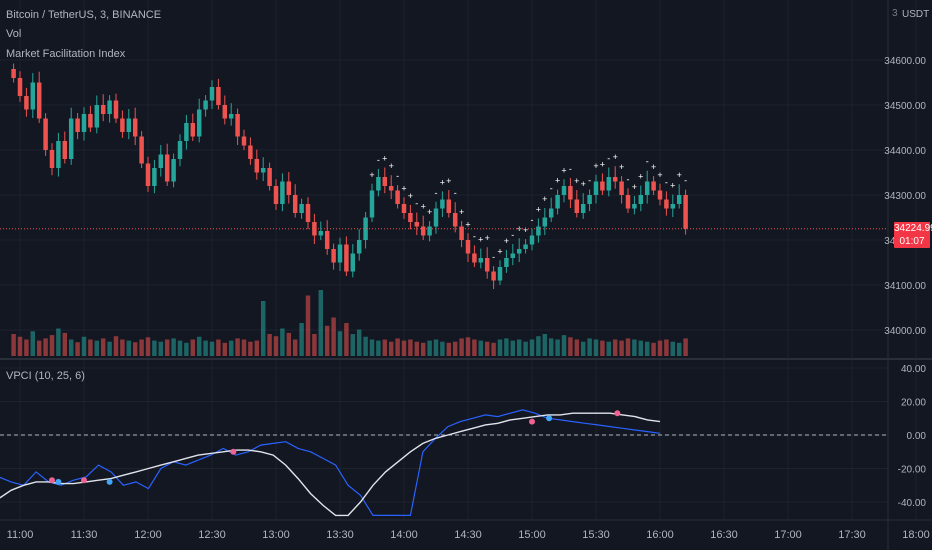  Describe the element at coordinates (916, 535) in the screenshot. I see `time-tick-label: 18:00` at that location.